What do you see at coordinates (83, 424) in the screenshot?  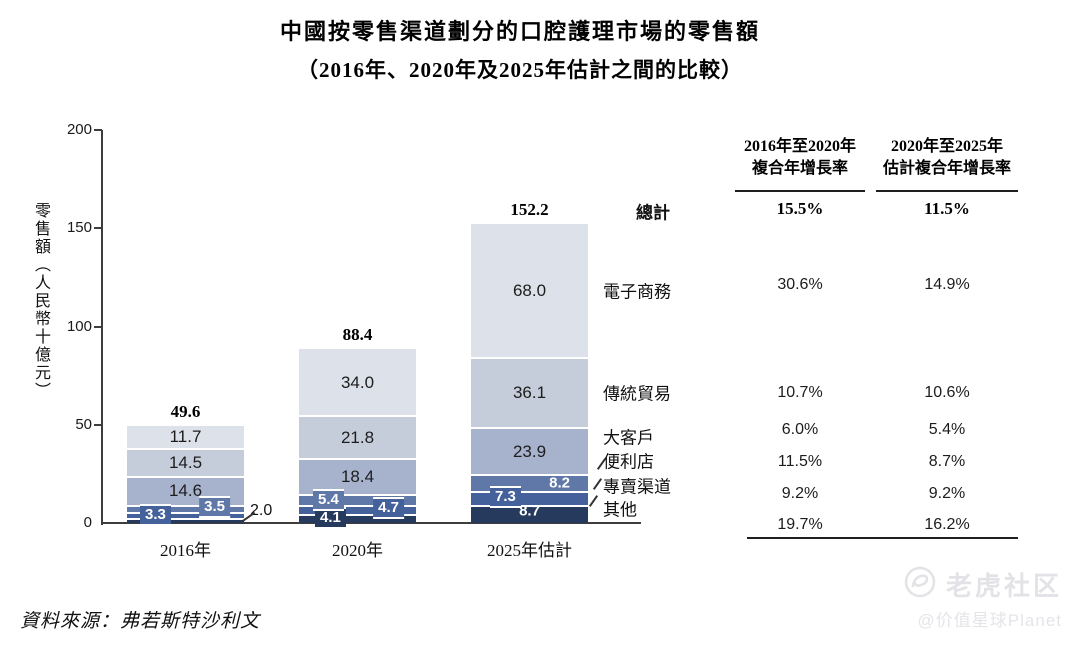 I see `y-axis-tick-label: 50` at bounding box center [83, 424].